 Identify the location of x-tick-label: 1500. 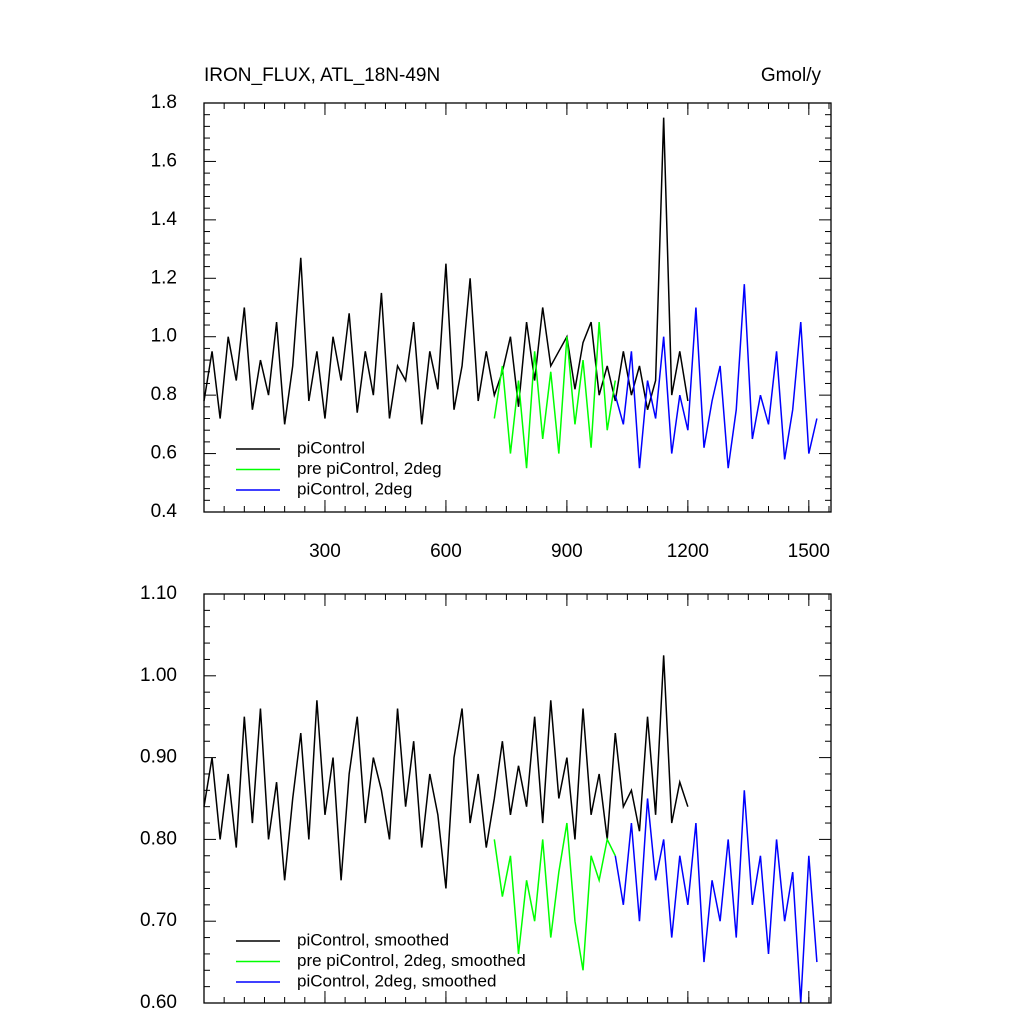
(809, 551).